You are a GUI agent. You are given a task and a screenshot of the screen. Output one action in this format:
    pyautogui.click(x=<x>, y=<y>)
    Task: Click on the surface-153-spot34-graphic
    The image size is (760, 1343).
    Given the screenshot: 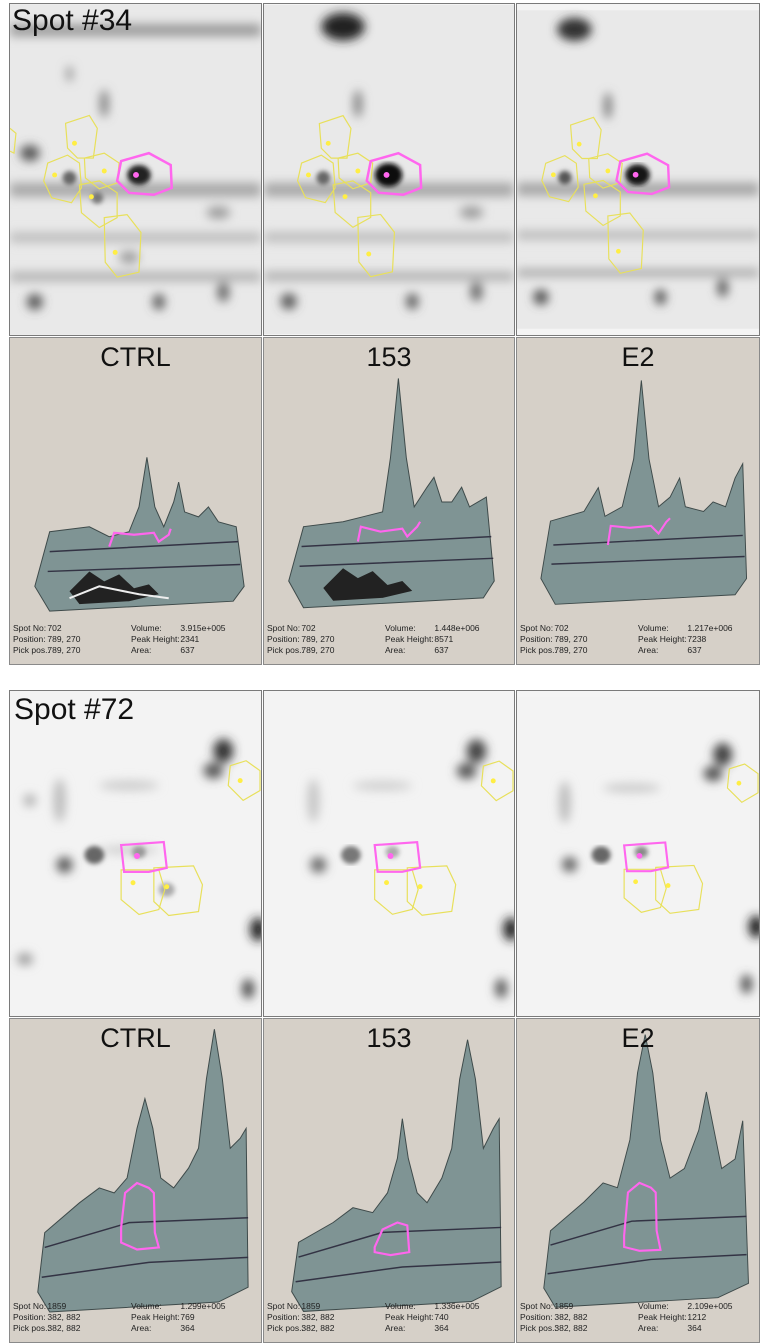 What is the action you would take?
    pyautogui.click(x=391, y=493)
    